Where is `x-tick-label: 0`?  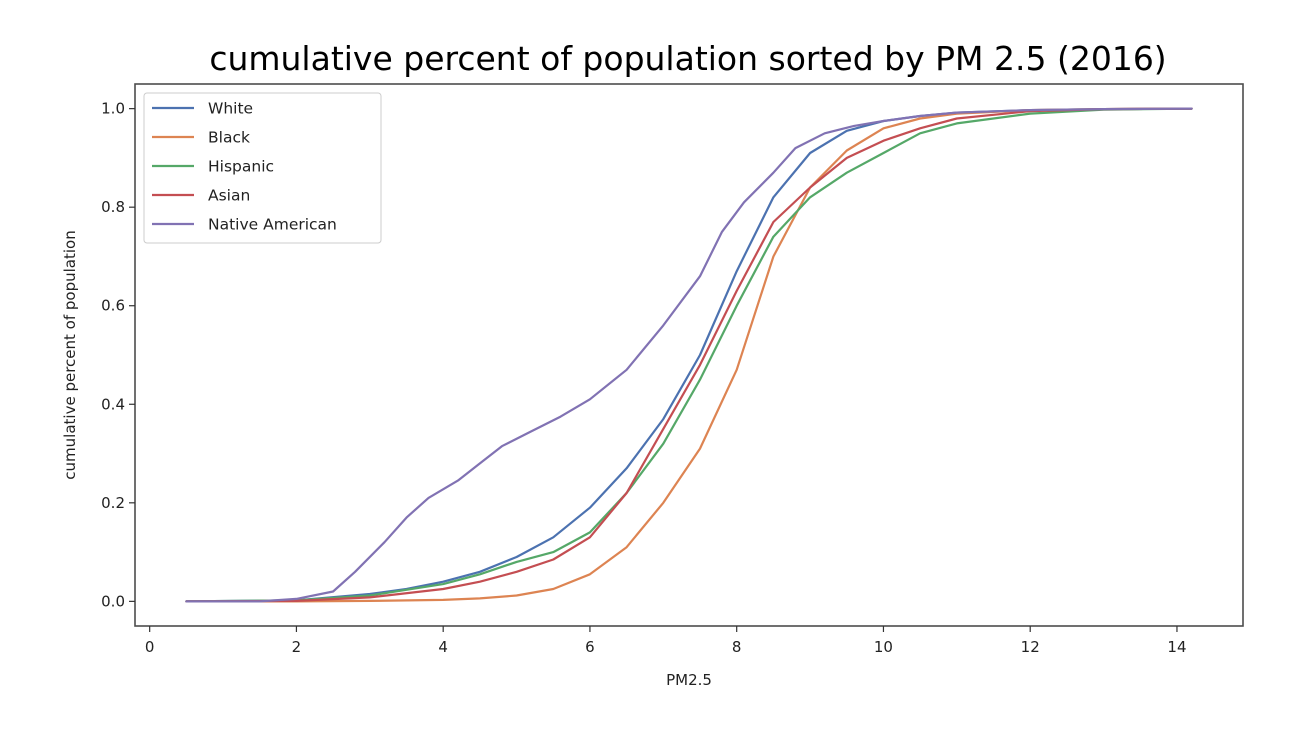 x-tick-label: 0 is located at coordinates (150, 647).